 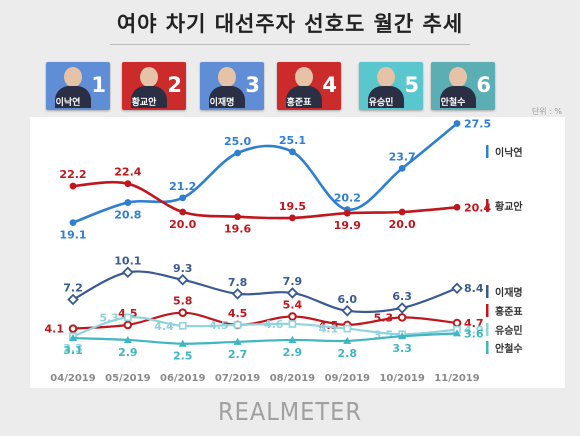 What do you see at coordinates (348, 299) in the screenshot?
I see `data-label-s3-6: 6.0` at bounding box center [348, 299].